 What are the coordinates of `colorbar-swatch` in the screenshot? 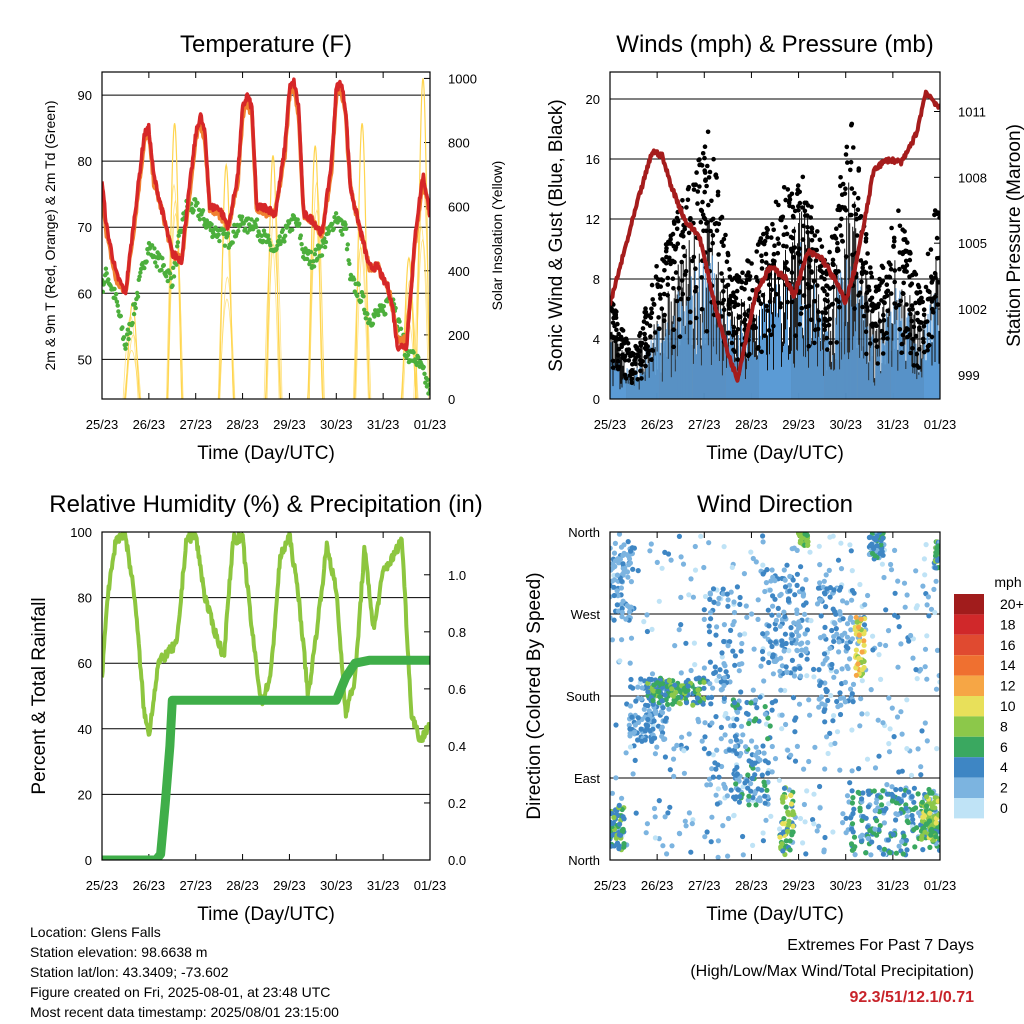 It's located at (969, 624).